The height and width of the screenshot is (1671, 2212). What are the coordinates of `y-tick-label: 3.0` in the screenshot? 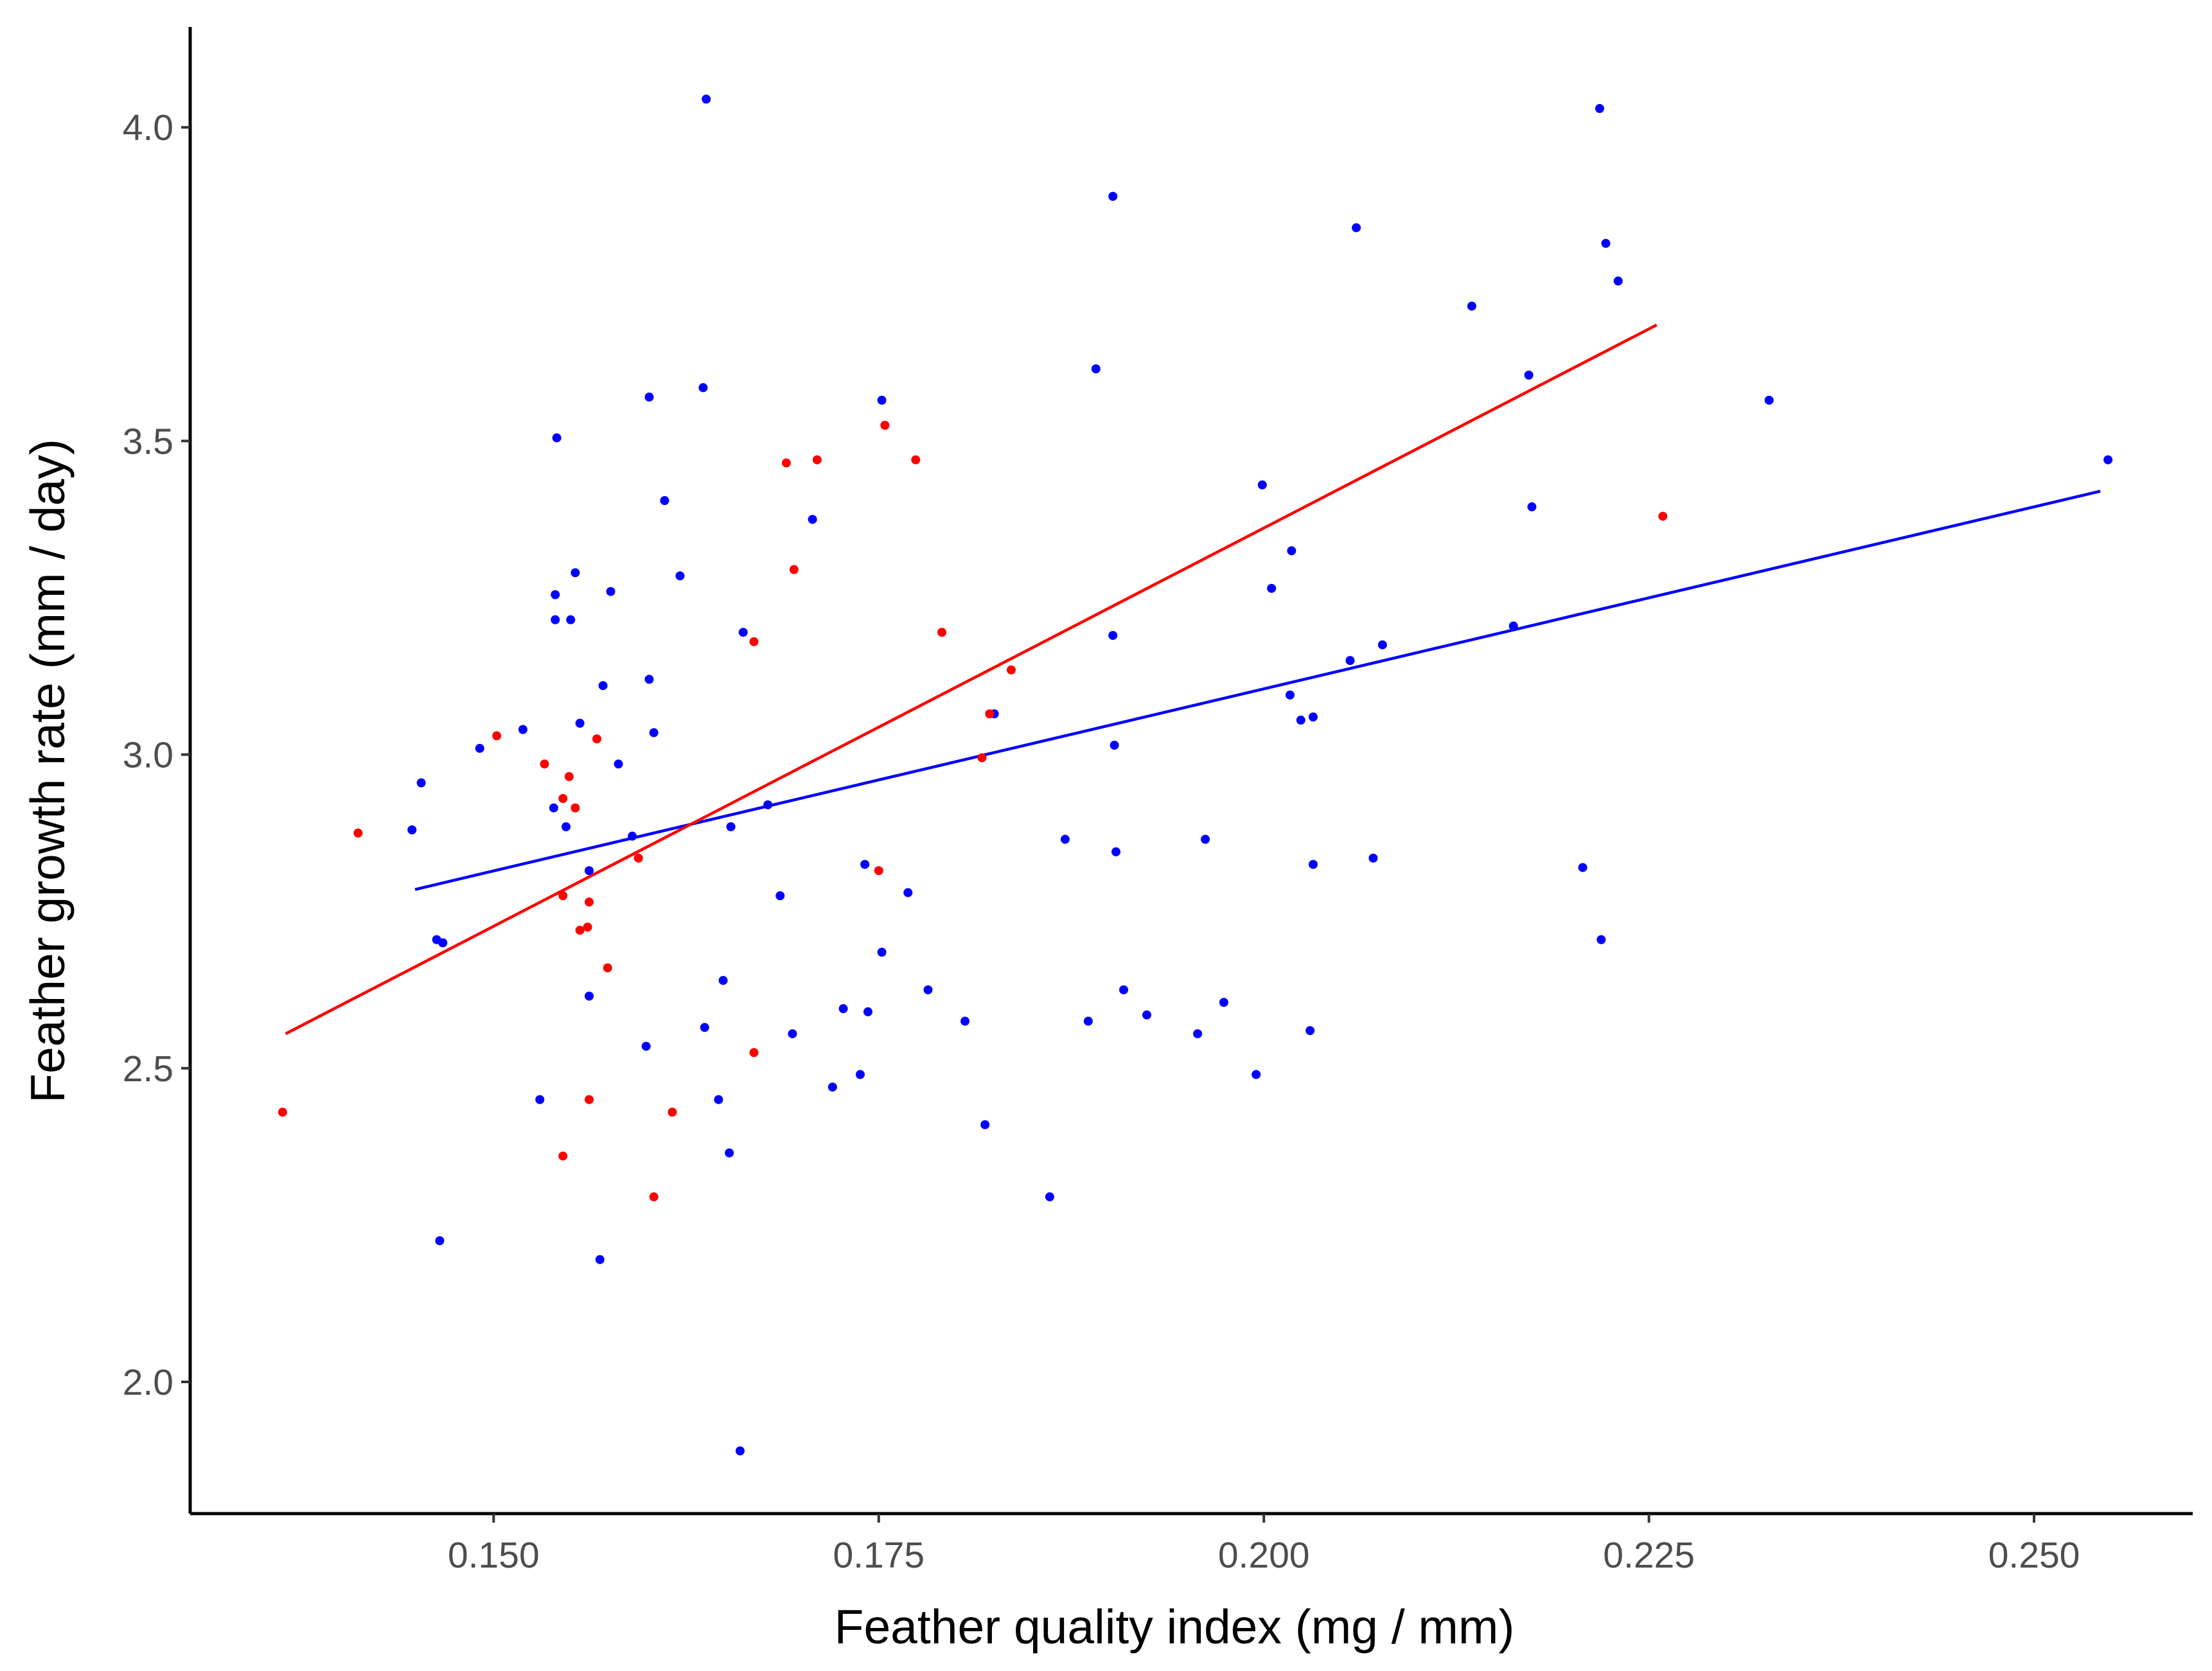 It's located at (148, 755).